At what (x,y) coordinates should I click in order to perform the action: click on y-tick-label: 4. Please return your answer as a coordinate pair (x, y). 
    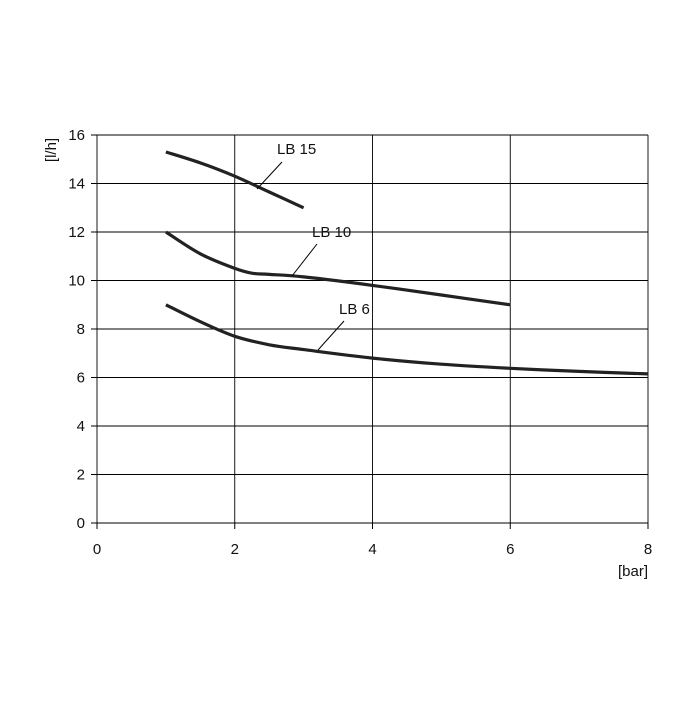
    Looking at the image, I should click on (81, 426).